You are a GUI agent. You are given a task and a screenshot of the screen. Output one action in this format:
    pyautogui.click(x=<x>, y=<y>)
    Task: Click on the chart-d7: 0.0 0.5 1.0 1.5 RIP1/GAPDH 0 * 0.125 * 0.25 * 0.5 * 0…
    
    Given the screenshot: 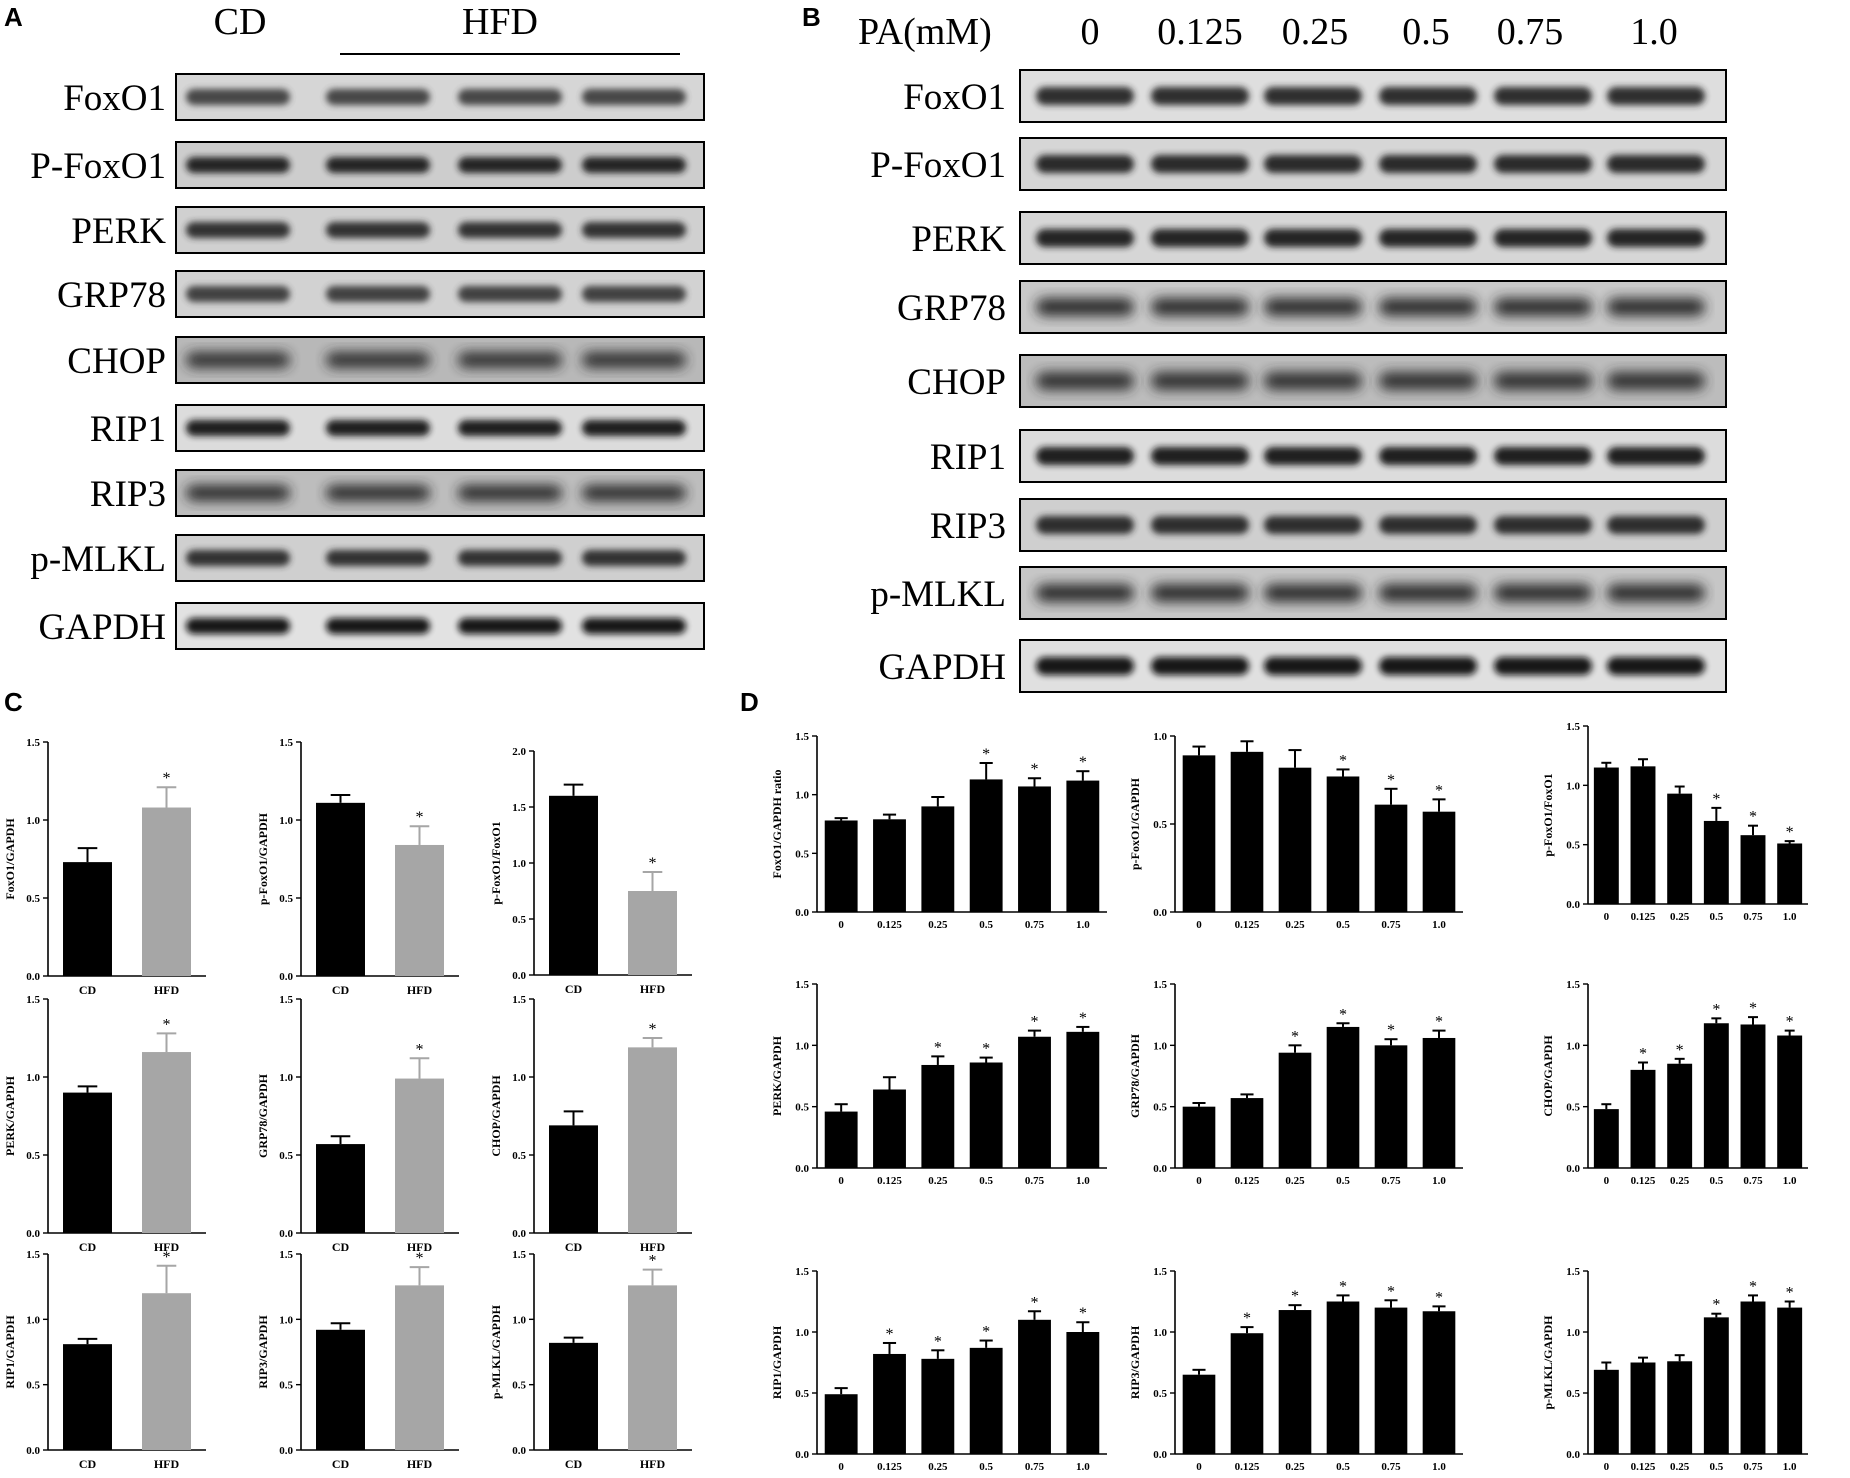 What is the action you would take?
    pyautogui.click(x=938, y=1369)
    